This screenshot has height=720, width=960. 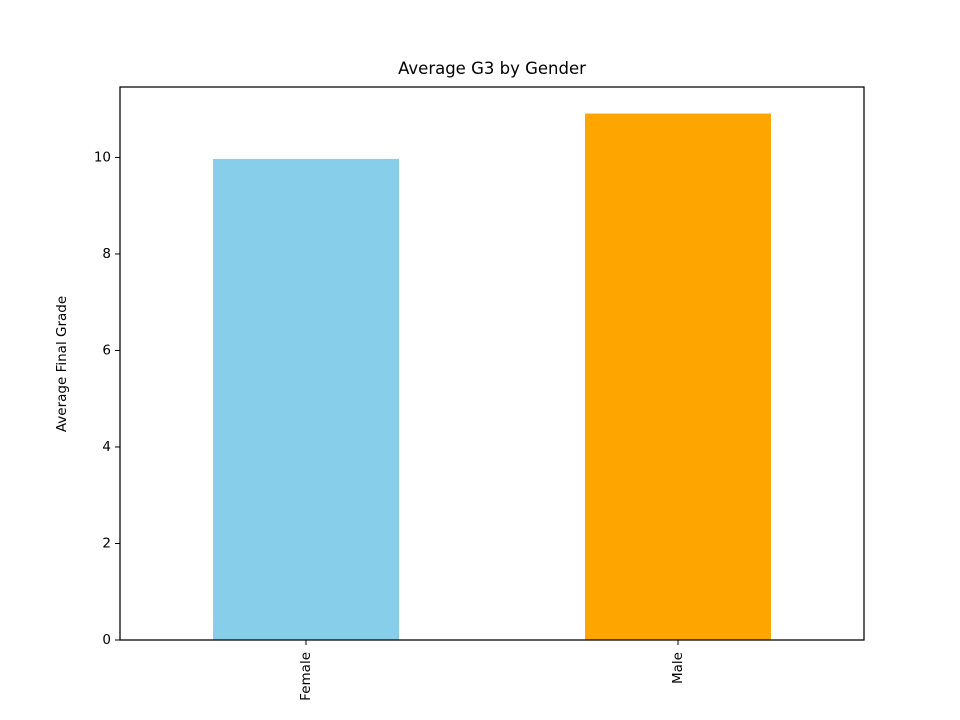 What do you see at coordinates (492, 68) in the screenshot?
I see `chart-title: Average G3 by Gender` at bounding box center [492, 68].